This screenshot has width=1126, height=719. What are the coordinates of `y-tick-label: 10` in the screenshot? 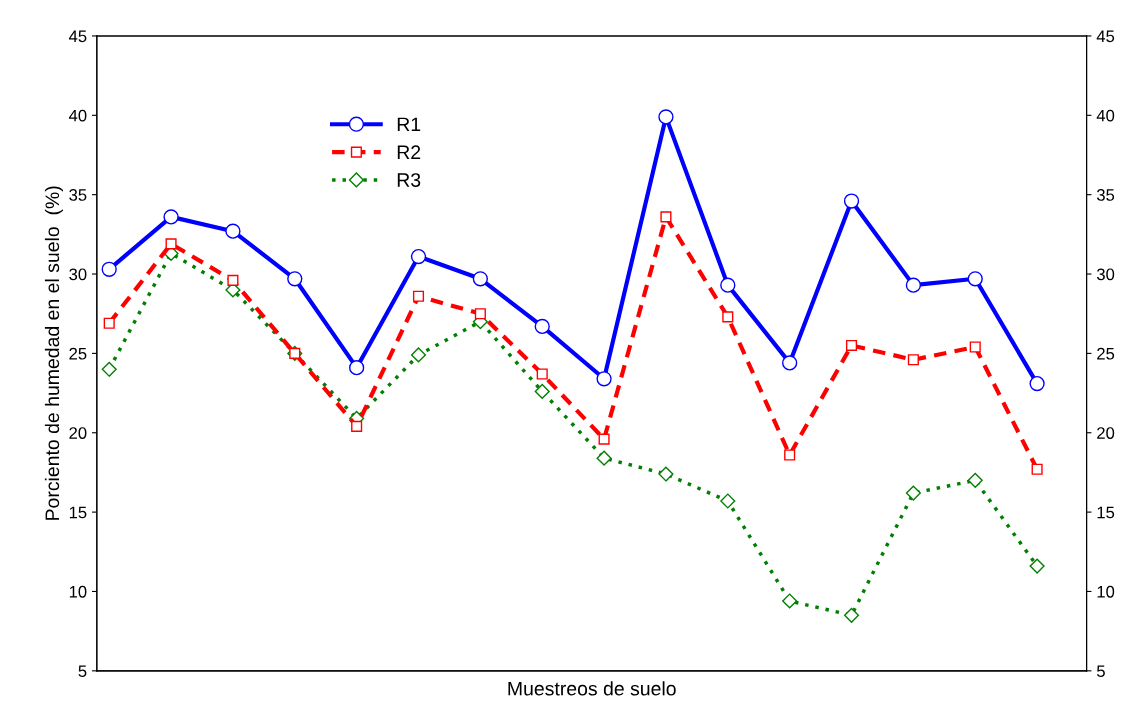 It's located at (78, 591).